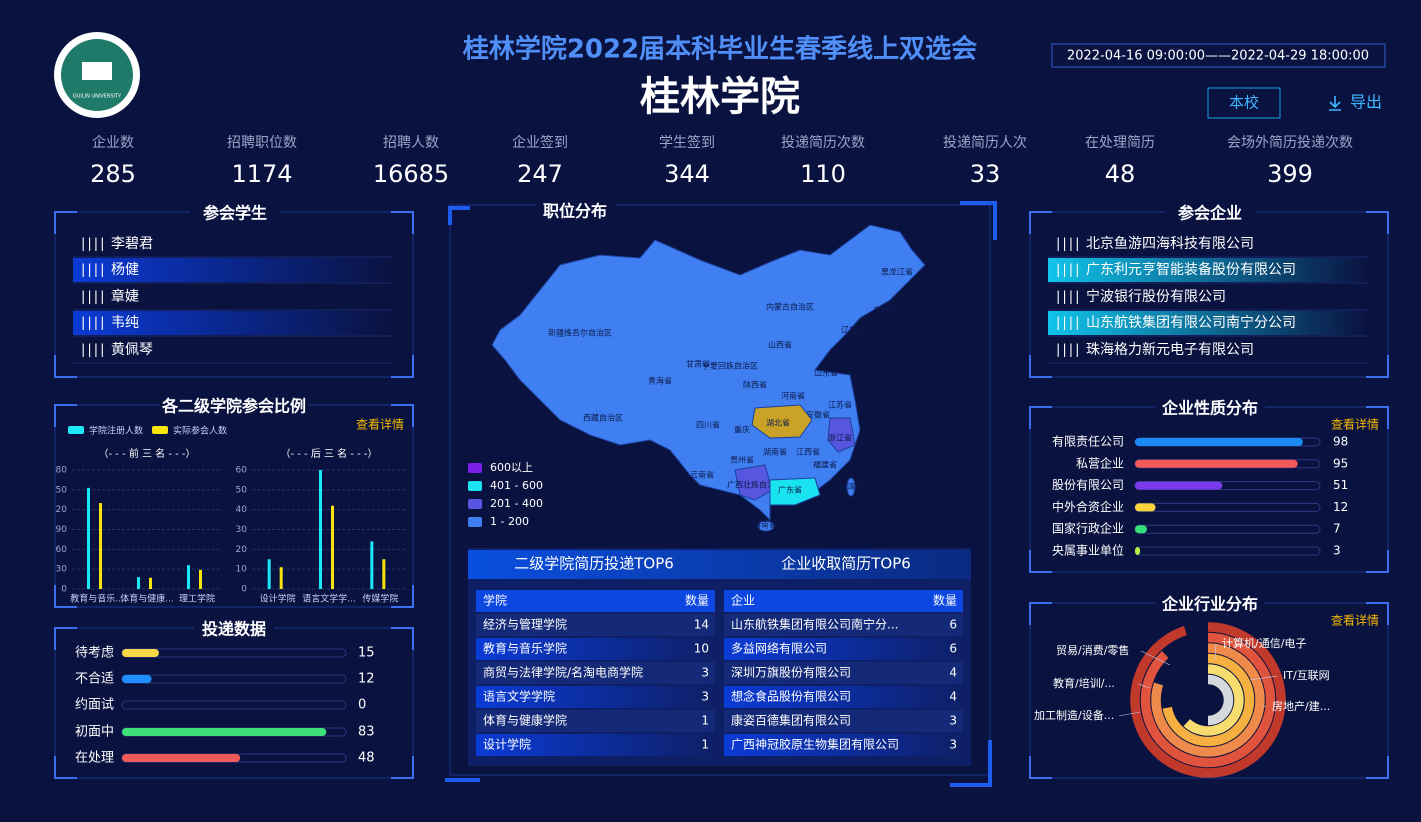 Image resolution: width=1421 pixels, height=822 pixels. I want to click on list-item: 北京鱼游四海科技有限公司, so click(1170, 243).